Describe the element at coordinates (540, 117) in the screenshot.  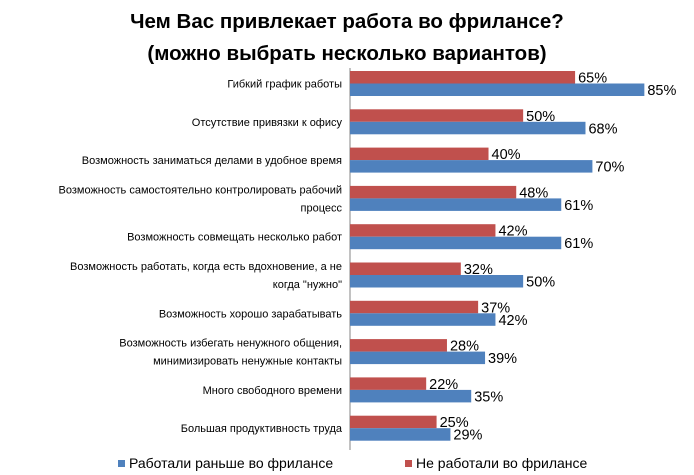
I see `data-label-not-freelanced-1: 50%` at that location.